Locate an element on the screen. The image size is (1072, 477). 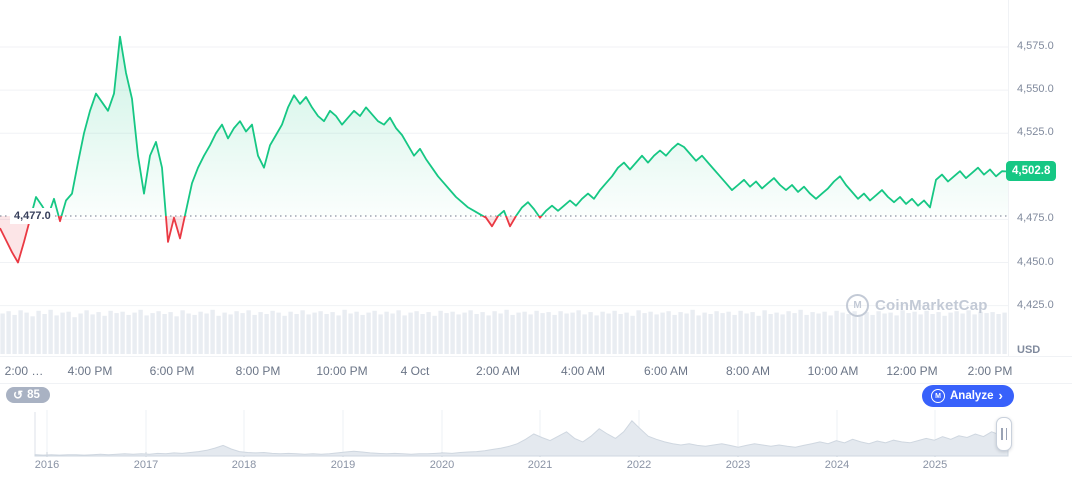
y-axis-tick: 4,475.0 is located at coordinates (1035, 218).